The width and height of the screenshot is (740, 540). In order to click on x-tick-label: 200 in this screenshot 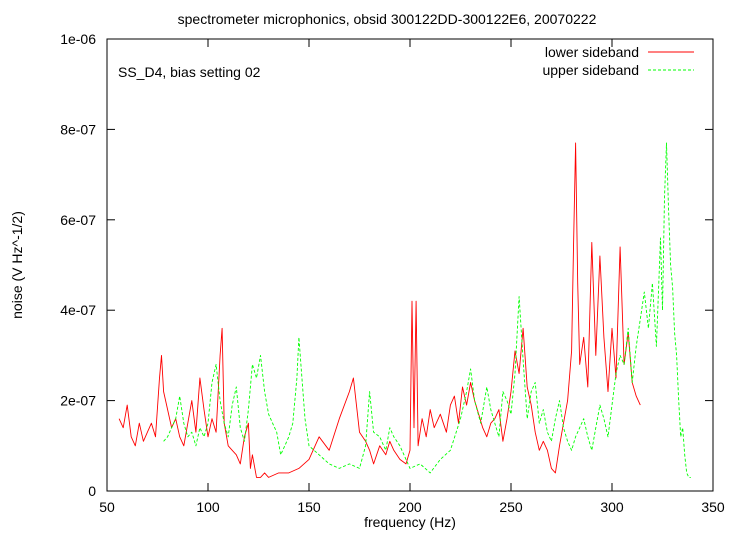, I will do `click(410, 507)`.